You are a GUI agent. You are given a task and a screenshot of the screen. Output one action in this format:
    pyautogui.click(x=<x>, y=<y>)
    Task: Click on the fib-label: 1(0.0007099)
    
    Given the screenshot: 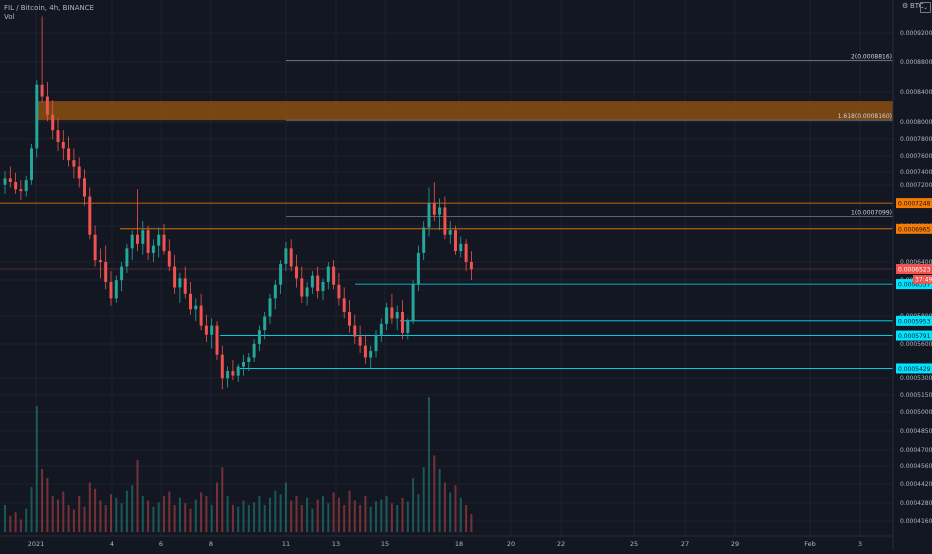 What is the action you would take?
    pyautogui.click(x=871, y=213)
    